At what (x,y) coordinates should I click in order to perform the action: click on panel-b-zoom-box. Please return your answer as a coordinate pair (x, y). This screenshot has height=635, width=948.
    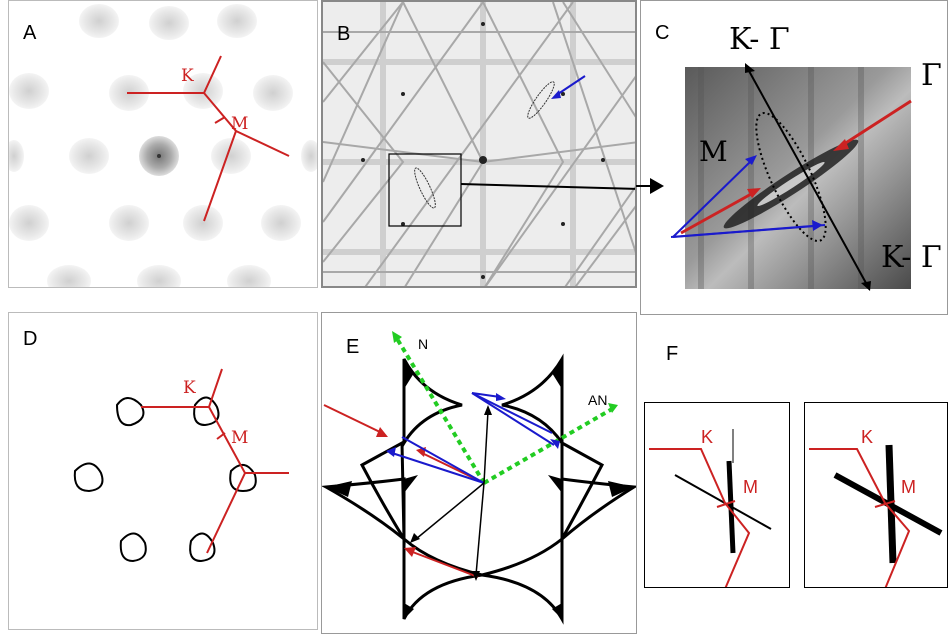
    Looking at the image, I should click on (425, 190).